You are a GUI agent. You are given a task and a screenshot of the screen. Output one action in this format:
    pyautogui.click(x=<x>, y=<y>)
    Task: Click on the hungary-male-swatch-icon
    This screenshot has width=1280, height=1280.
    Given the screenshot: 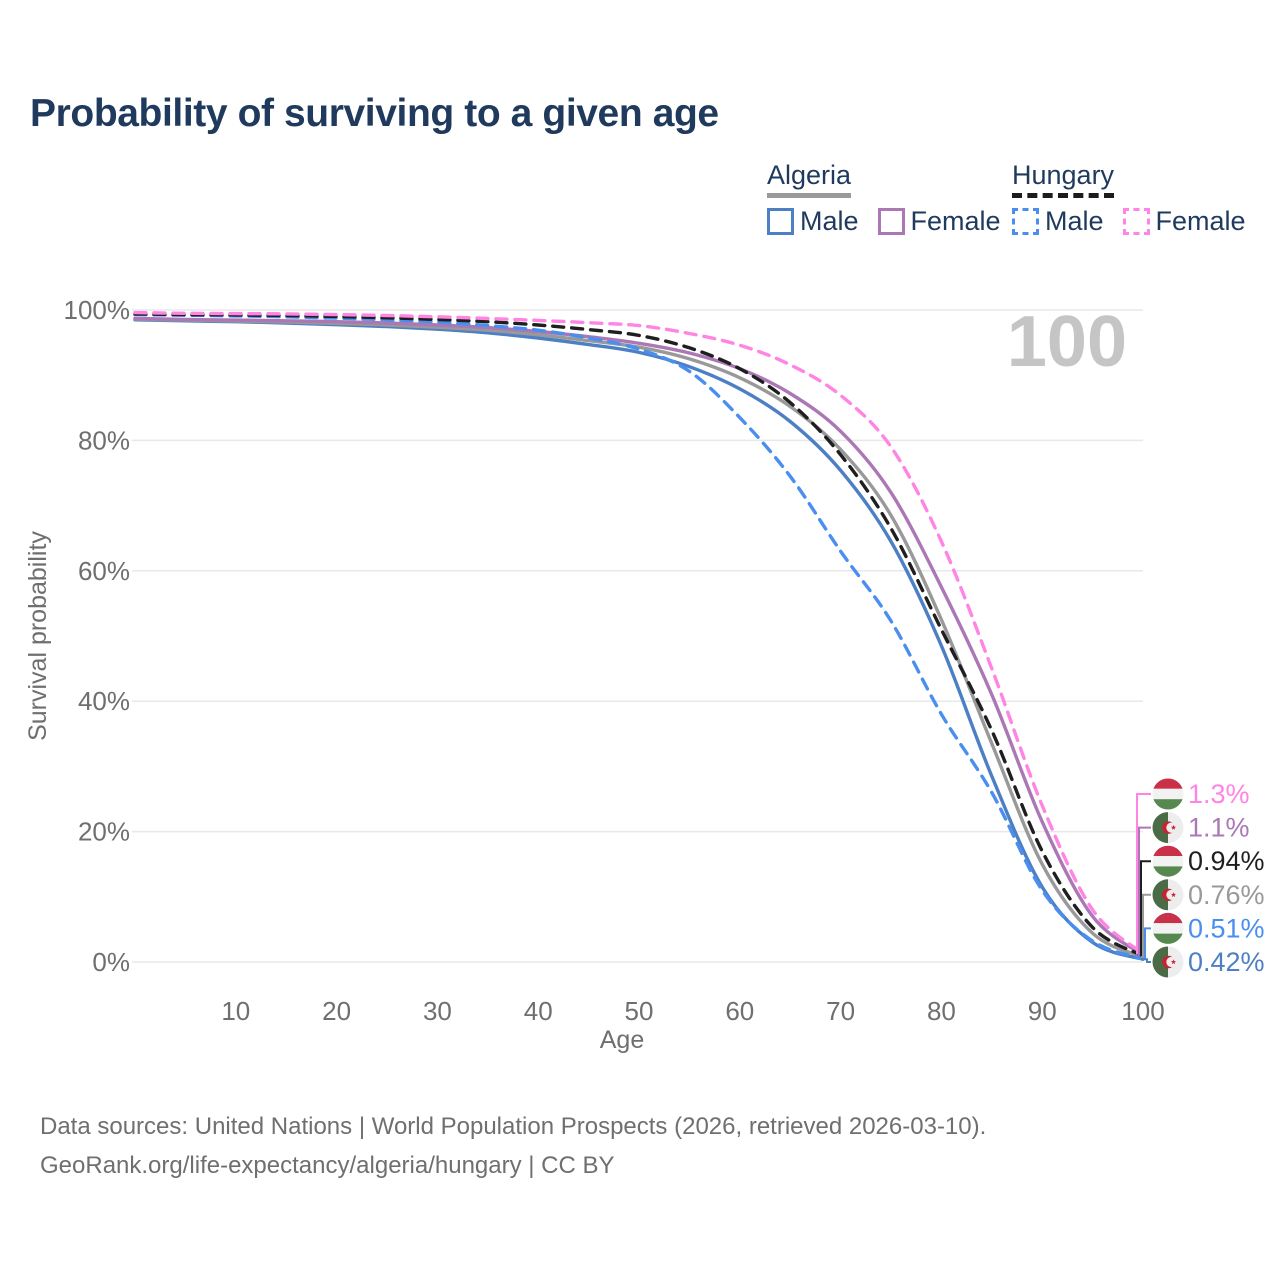 What is the action you would take?
    pyautogui.click(x=1025, y=221)
    